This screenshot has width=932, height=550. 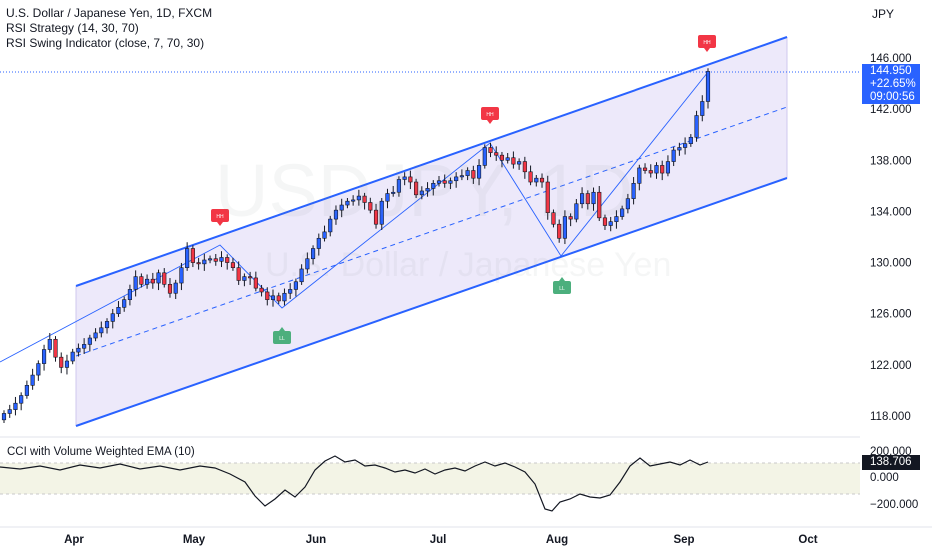 What do you see at coordinates (891, 264) in the screenshot?
I see `price-tick-label: 130.000` at bounding box center [891, 264].